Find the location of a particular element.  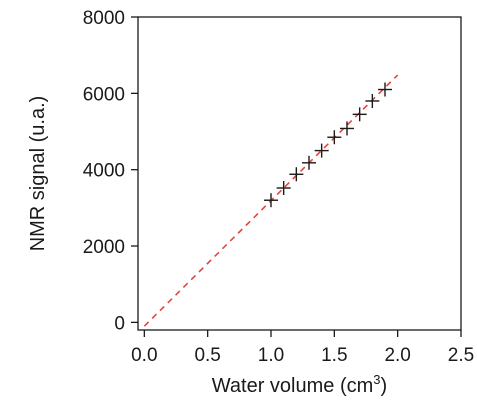

y-tick-label: 6000 is located at coordinates (104, 94).